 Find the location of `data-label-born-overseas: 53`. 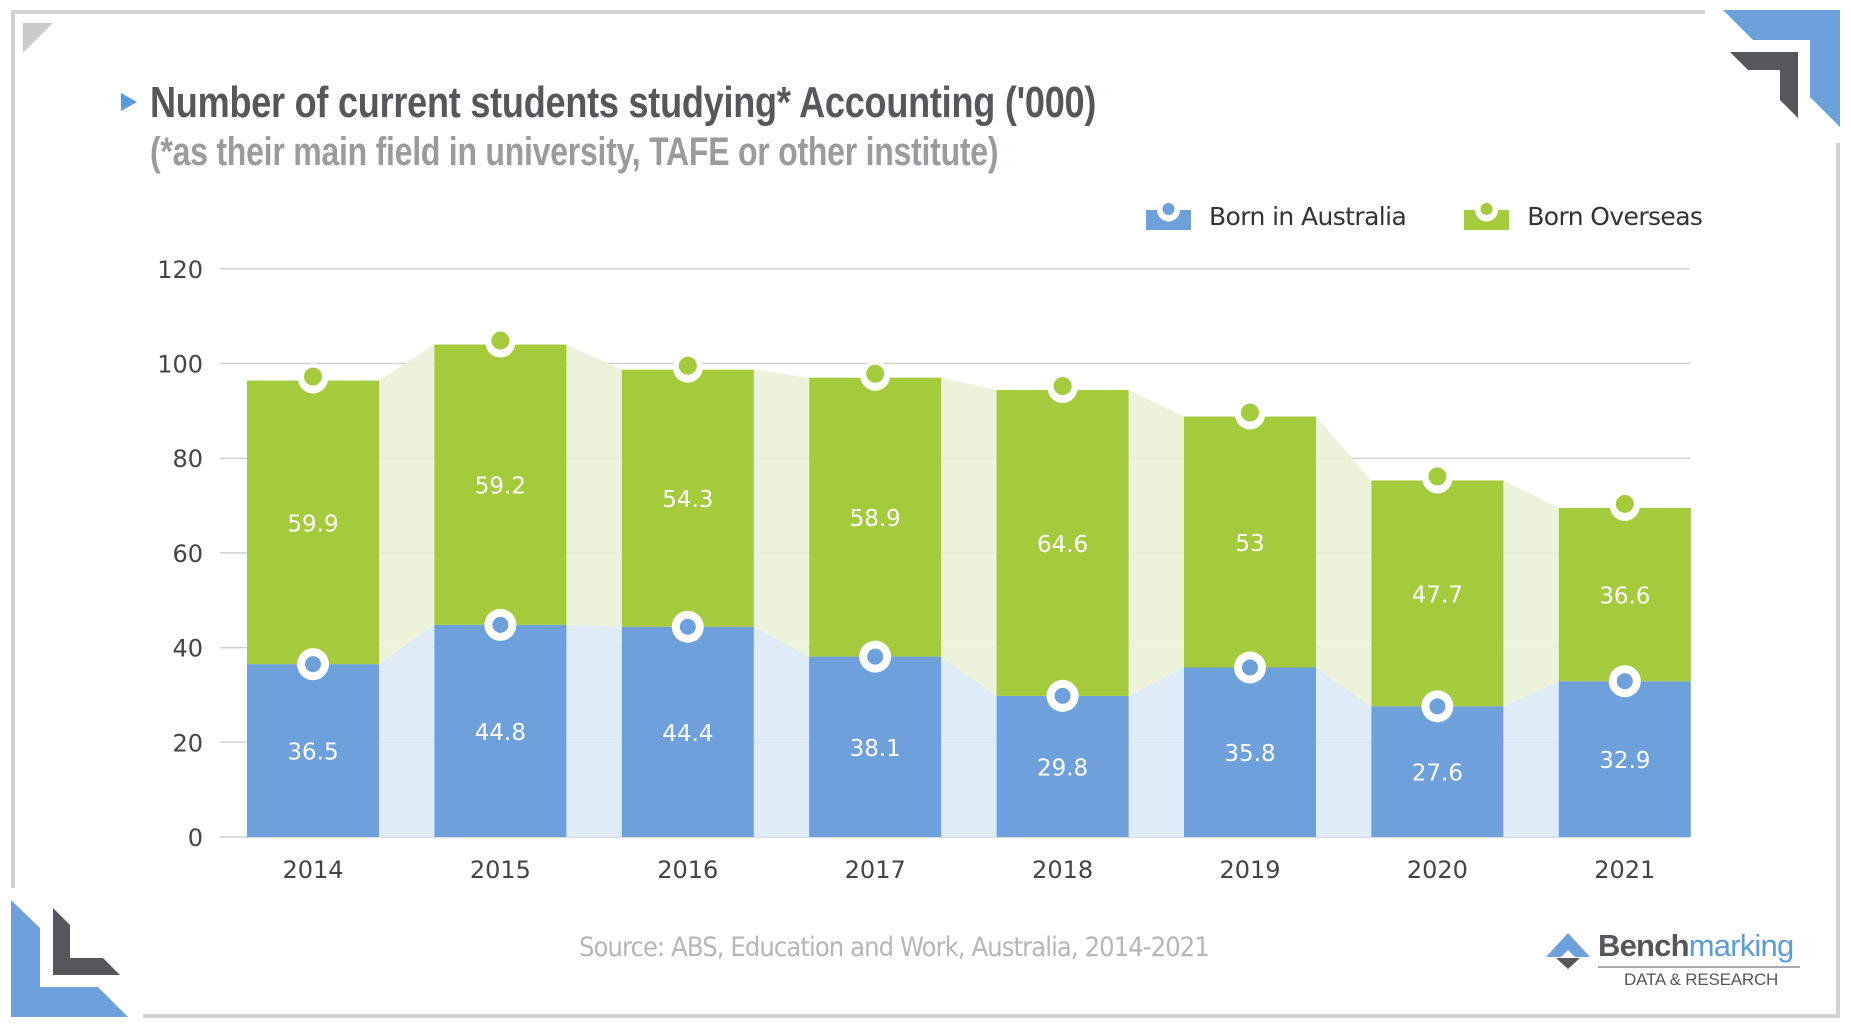

data-label-born-overseas: 53 is located at coordinates (1249, 544).